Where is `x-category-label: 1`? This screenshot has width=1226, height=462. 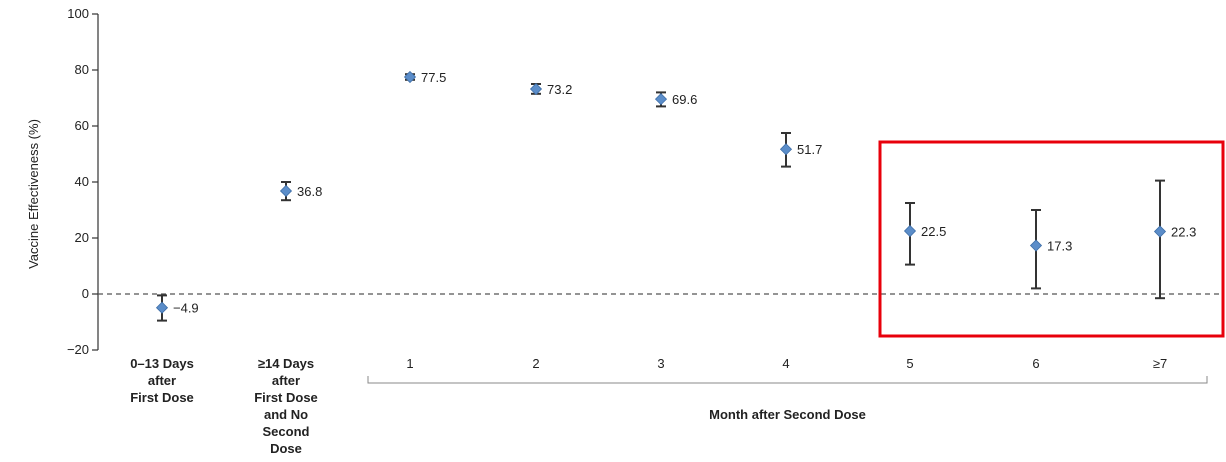
x-category-label: 1 is located at coordinates (409, 363).